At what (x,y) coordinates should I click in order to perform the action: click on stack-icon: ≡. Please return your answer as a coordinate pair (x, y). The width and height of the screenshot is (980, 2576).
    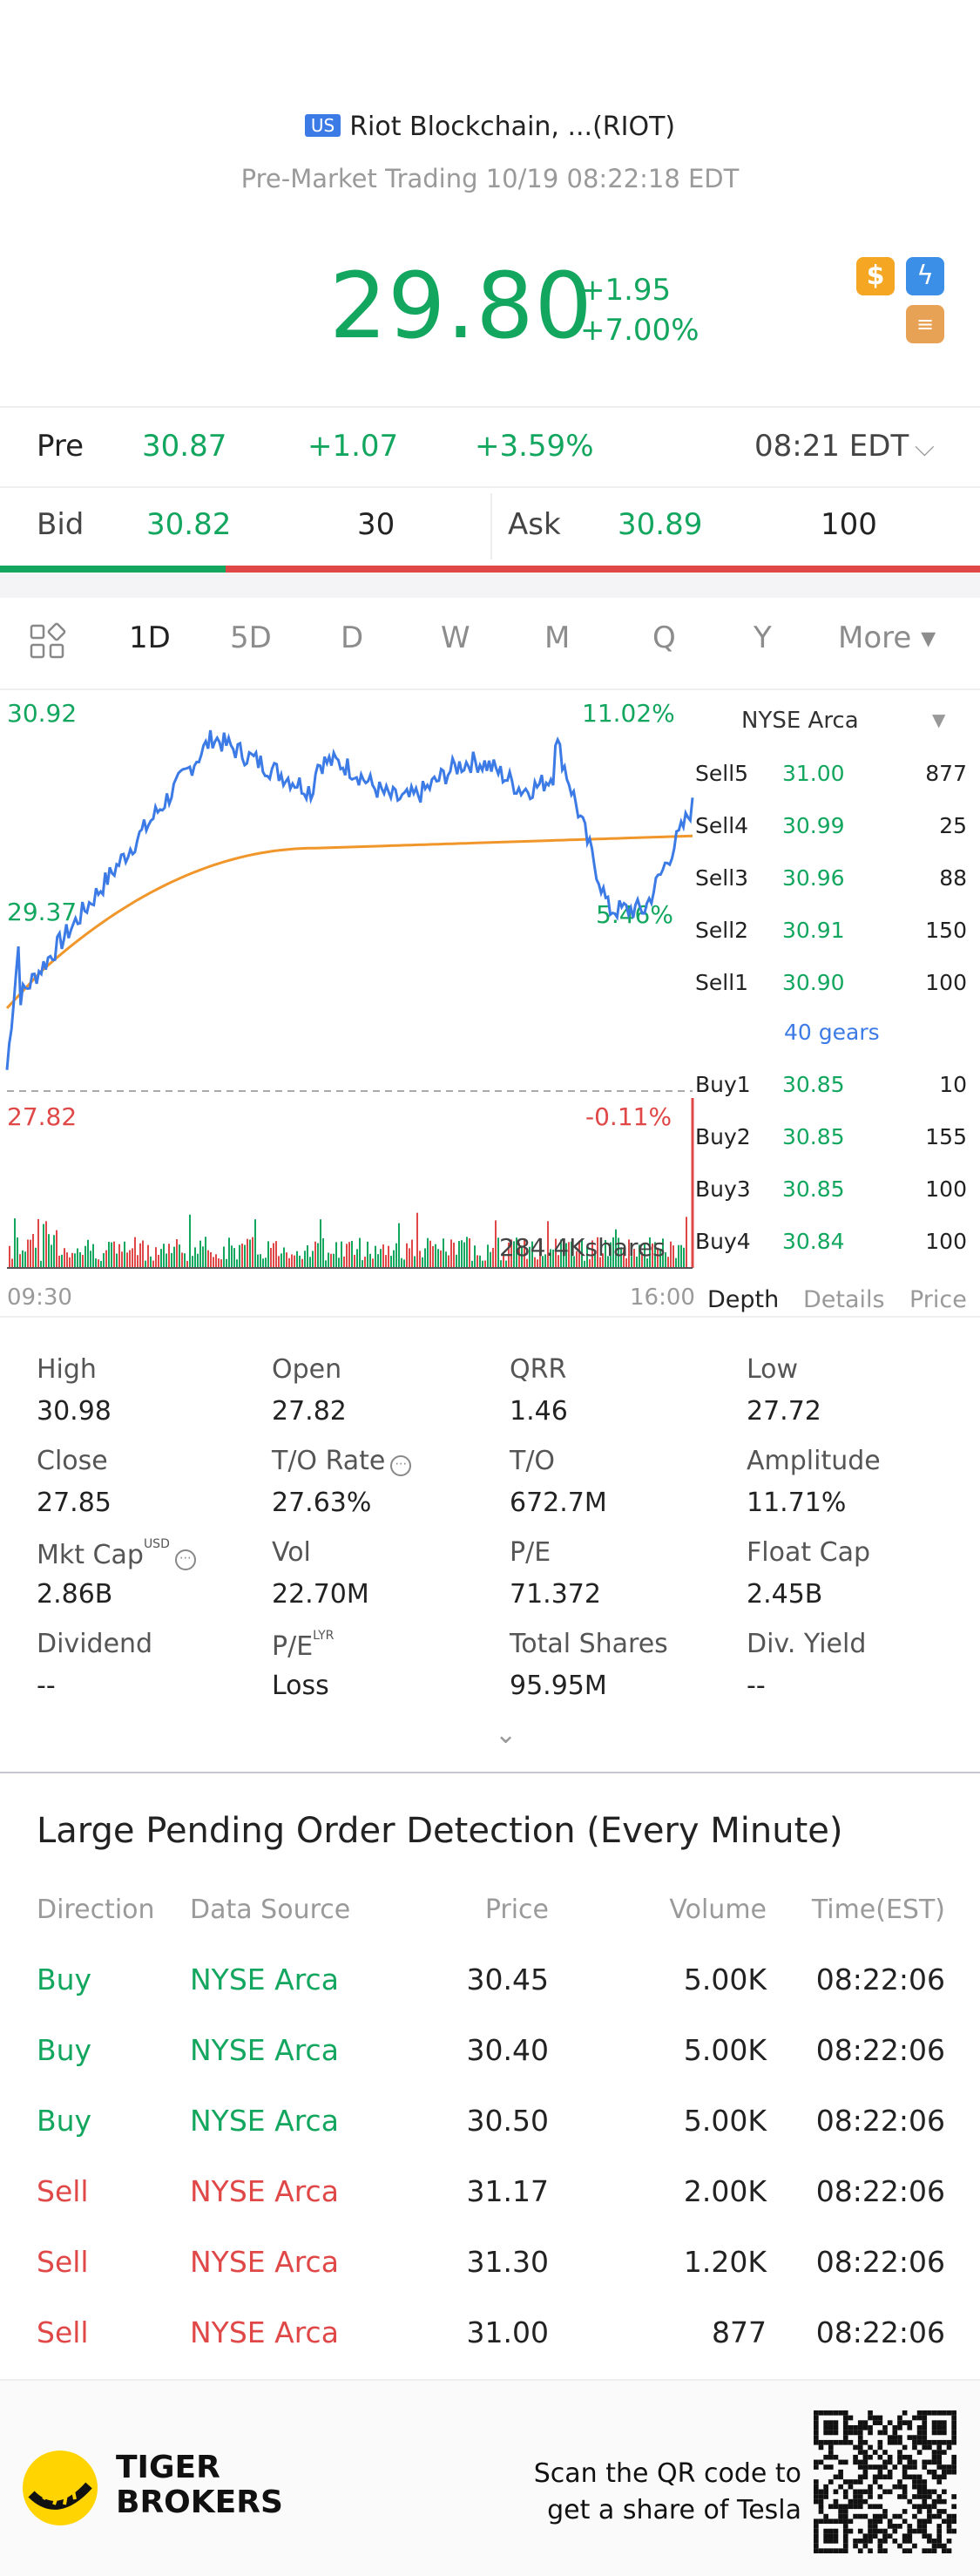
    Looking at the image, I should click on (925, 324).